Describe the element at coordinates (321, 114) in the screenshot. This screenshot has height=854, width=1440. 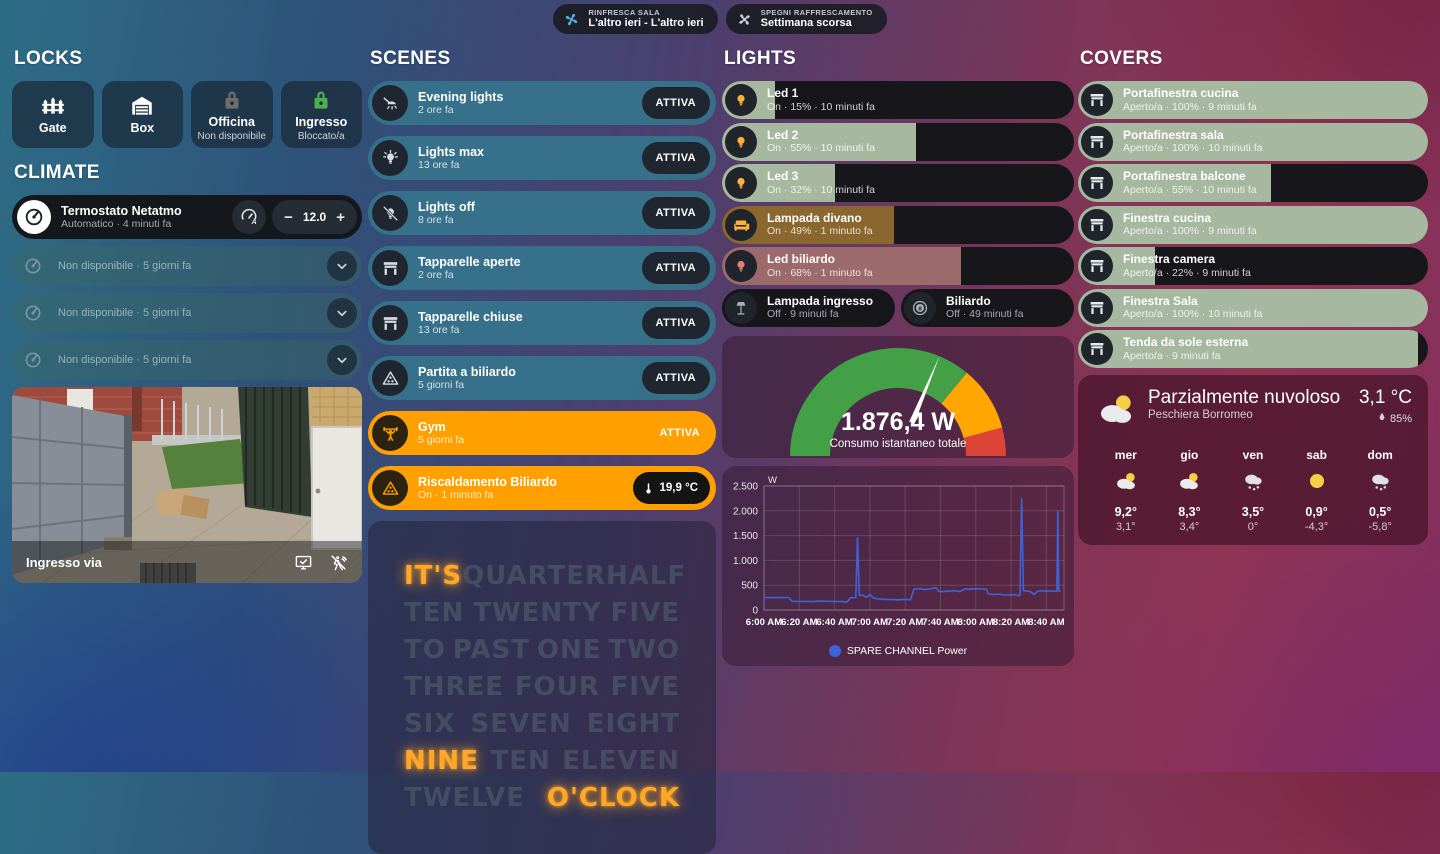
I see `lock-tile-ingresso: Ingresso Bloccato/a` at that location.